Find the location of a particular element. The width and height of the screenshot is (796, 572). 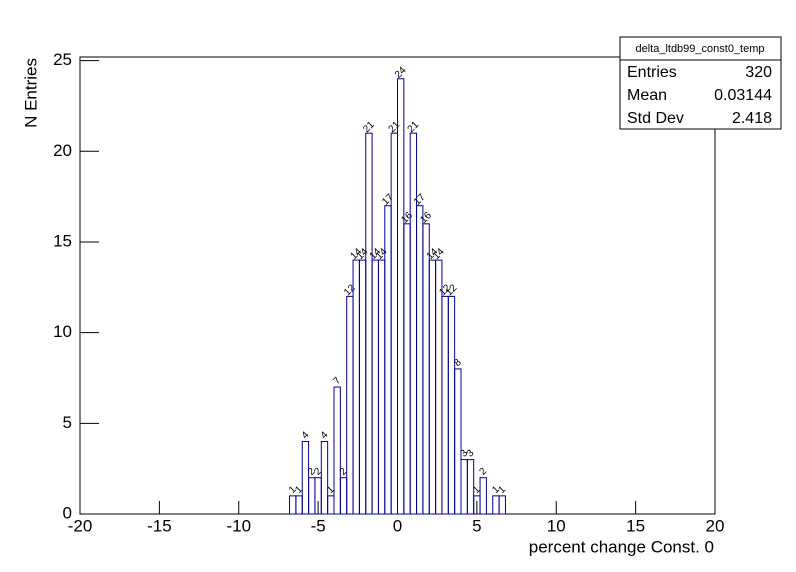

stats-label: Entries is located at coordinates (652, 72).